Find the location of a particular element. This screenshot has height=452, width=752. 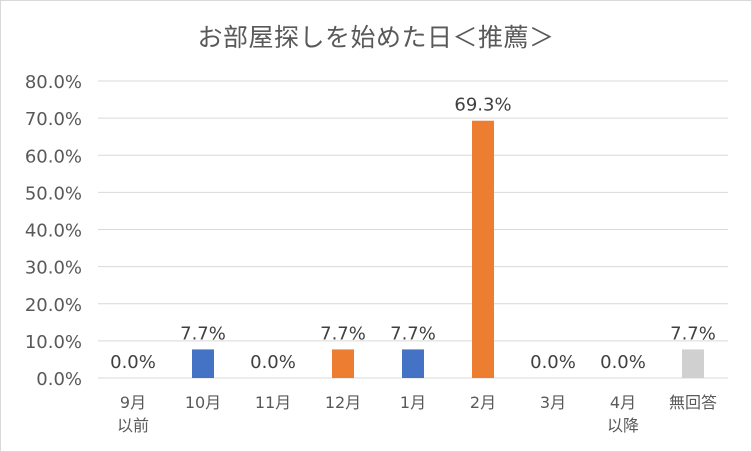

chart-title: お部屋探しを始めた日＜推薦＞ is located at coordinates (376, 37).